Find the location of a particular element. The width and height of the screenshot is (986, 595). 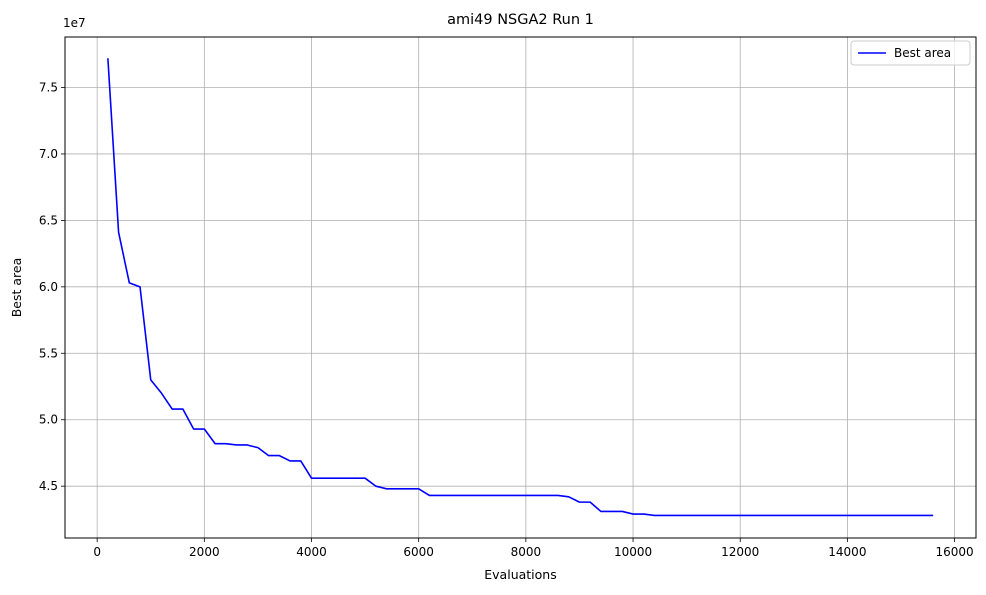

x-tick-label: 4000 is located at coordinates (311, 552).